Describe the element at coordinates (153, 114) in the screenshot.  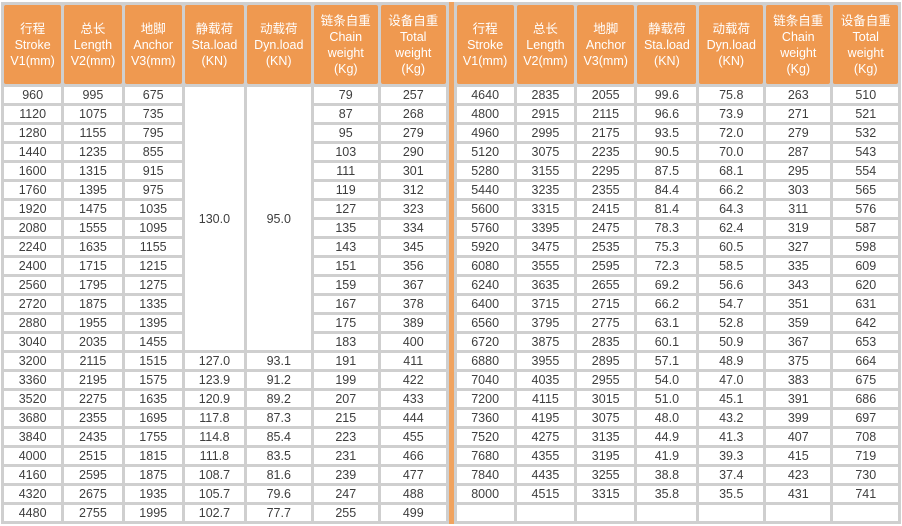
I see `cell-anchor: 735` at that location.